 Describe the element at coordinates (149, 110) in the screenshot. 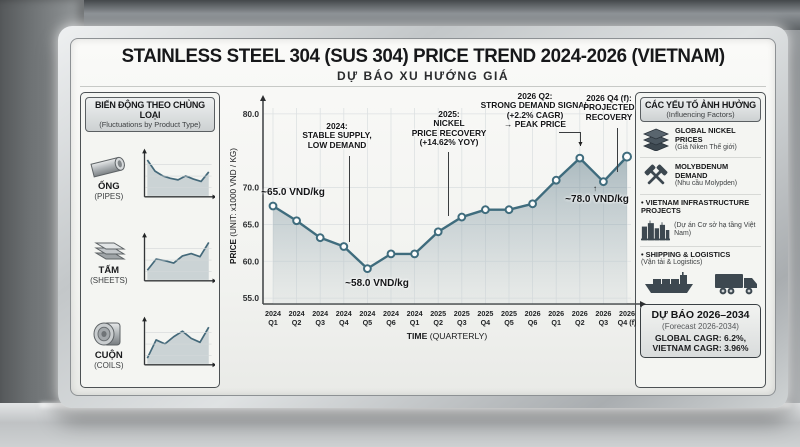

I see `product-panel-title: BIẾN ĐỘNG THEO CHỦNG LOẠI` at that location.